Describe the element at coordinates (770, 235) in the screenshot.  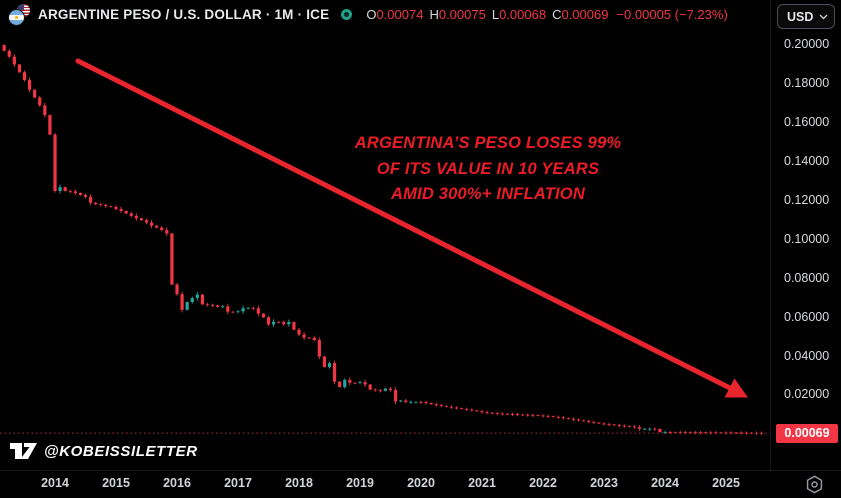
I see `price-axis-divider` at that location.